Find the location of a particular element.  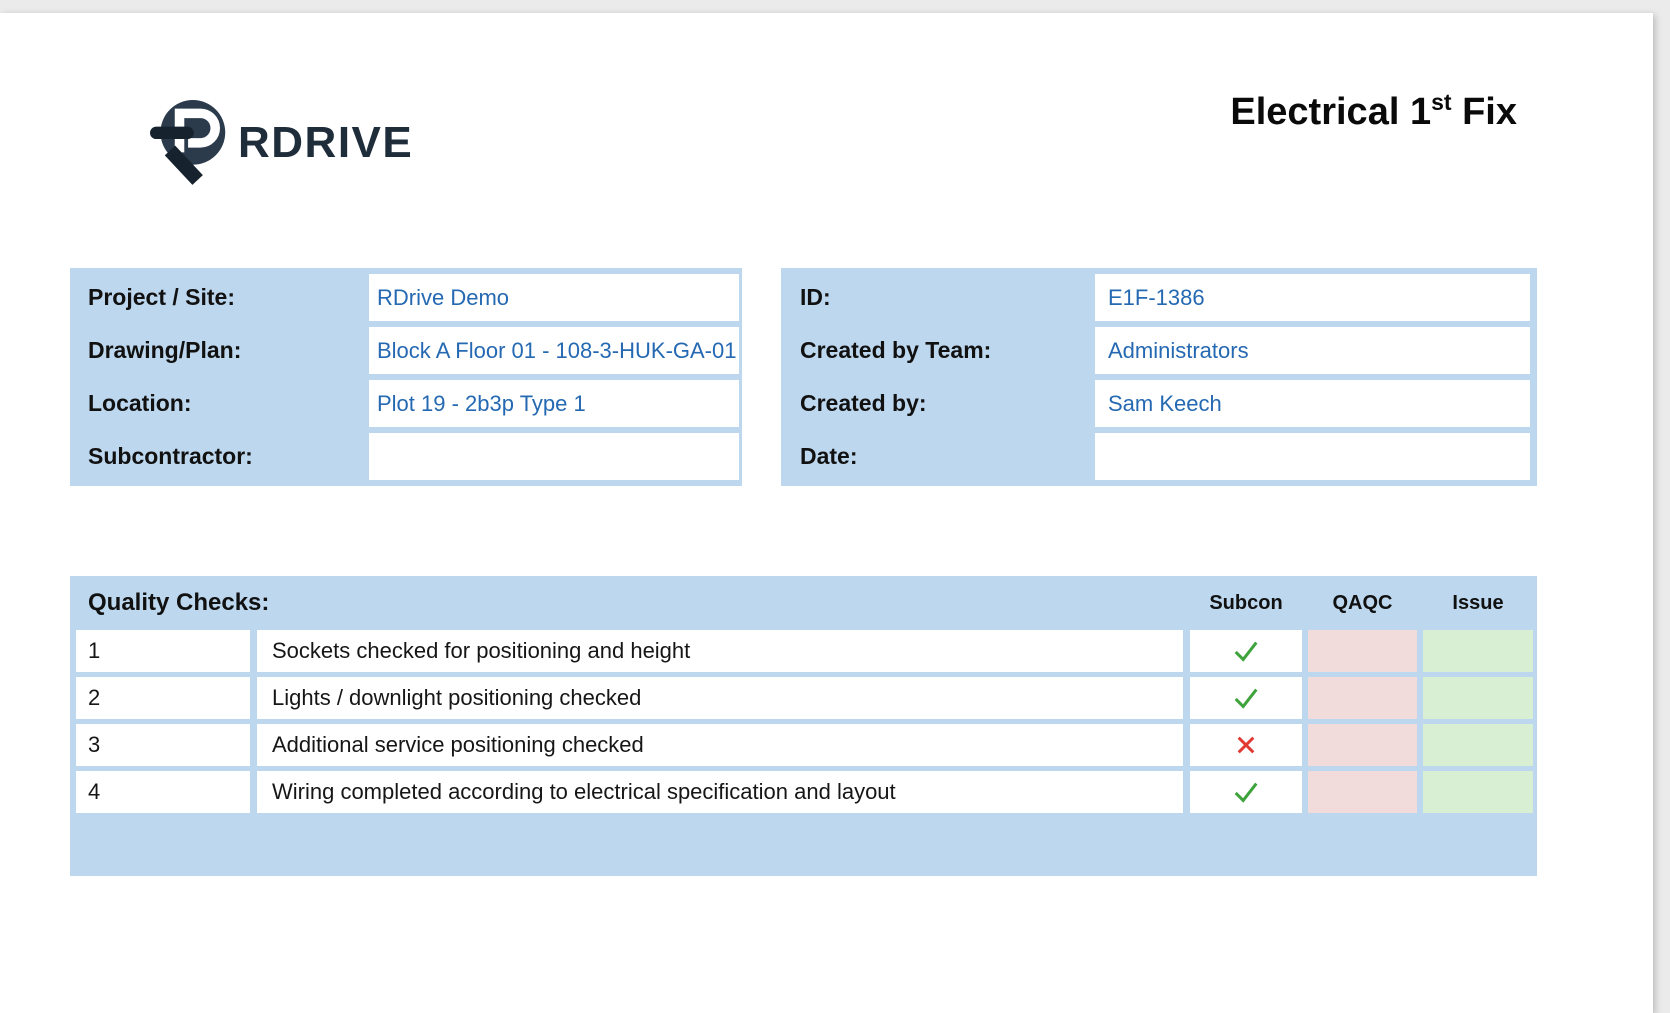

location-value: Plot 19 - 2b3p Type 1 is located at coordinates (481, 403).